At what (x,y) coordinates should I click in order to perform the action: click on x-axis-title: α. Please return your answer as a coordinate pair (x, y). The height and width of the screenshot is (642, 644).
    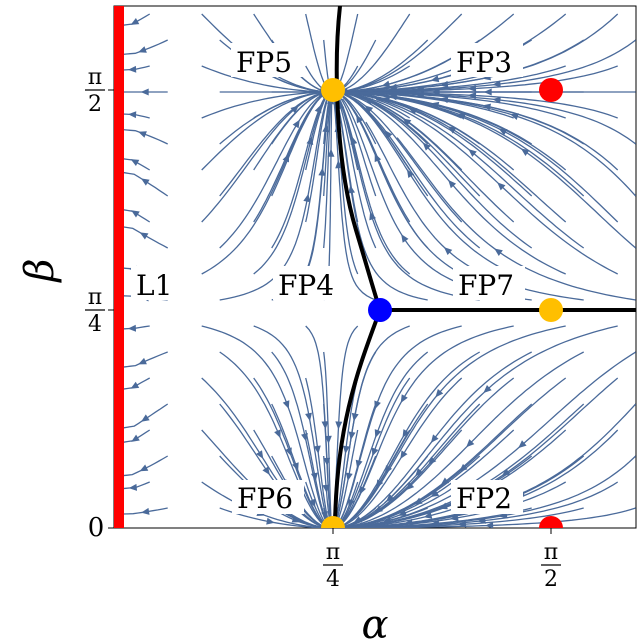
    Looking at the image, I should click on (374, 622).